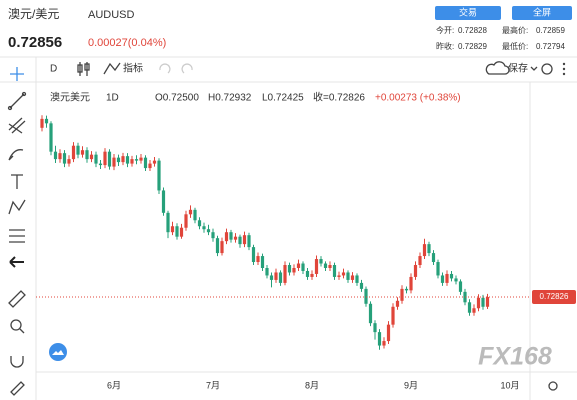  What do you see at coordinates (111, 15) in the screenshot?
I see `code: AUDUSD` at bounding box center [111, 15].